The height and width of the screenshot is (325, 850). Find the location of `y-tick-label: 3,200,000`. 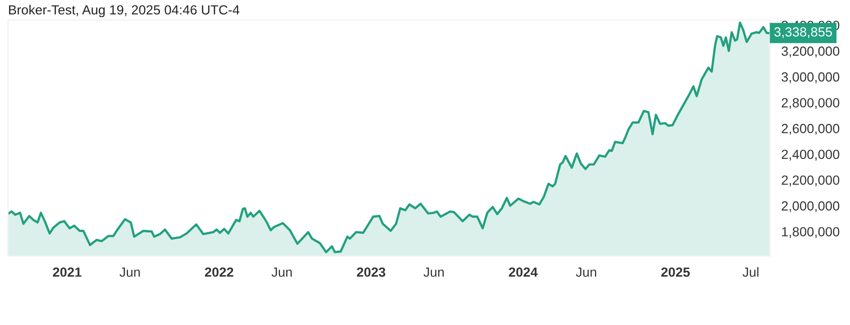

y-tick-label: 3,200,000 is located at coordinates (811, 52).